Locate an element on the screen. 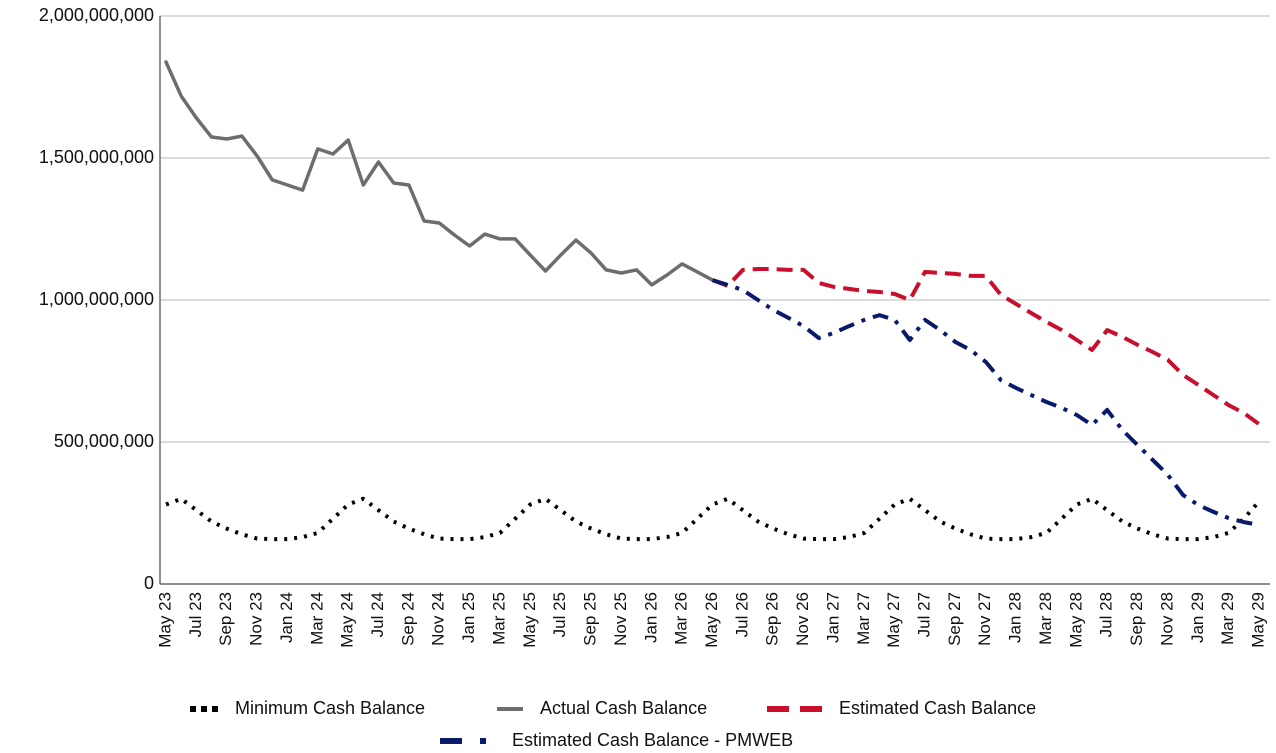 The image size is (1276, 753). x-tick-label: May 29 is located at coordinates (1257, 620).